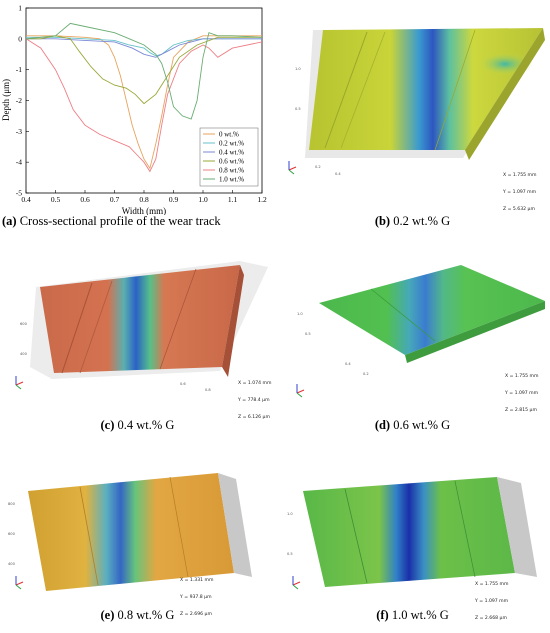 Image resolution: width=550 pixels, height=633 pixels. I want to click on legend-entry: 0.6 wt.%, so click(231, 162).